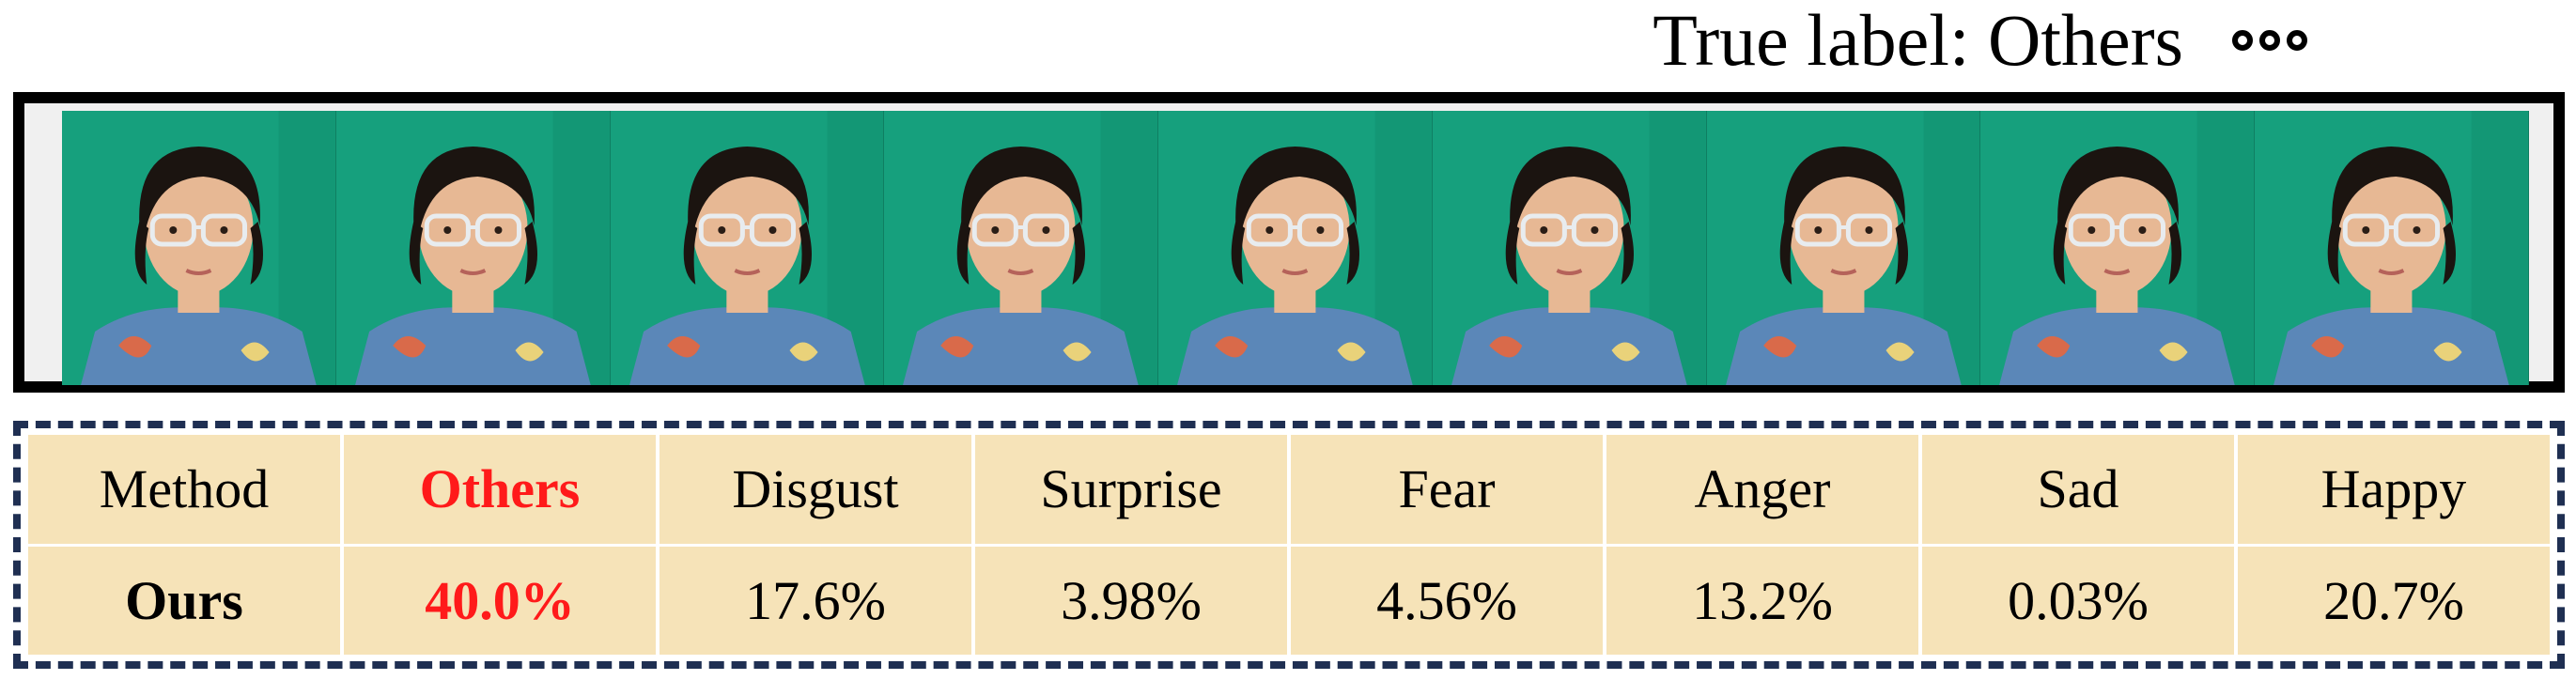 The height and width of the screenshot is (680, 2576). I want to click on header-sad: Sad, so click(2078, 489).